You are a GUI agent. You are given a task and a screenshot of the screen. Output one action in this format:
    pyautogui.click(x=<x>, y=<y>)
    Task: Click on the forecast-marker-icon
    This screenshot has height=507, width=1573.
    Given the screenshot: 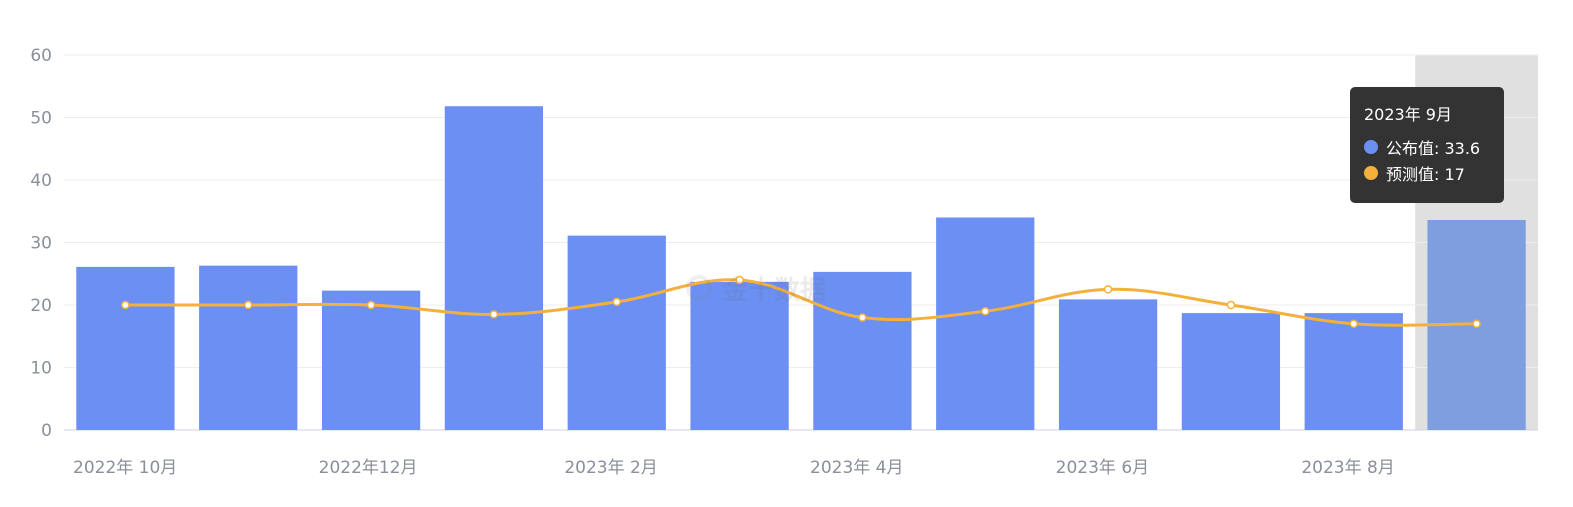 What is the action you would take?
    pyautogui.click(x=1371, y=173)
    